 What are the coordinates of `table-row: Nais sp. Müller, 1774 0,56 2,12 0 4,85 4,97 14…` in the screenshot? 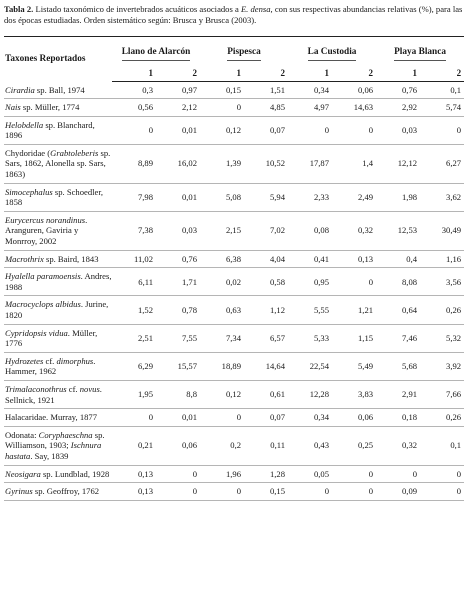 It's located at (234, 107).